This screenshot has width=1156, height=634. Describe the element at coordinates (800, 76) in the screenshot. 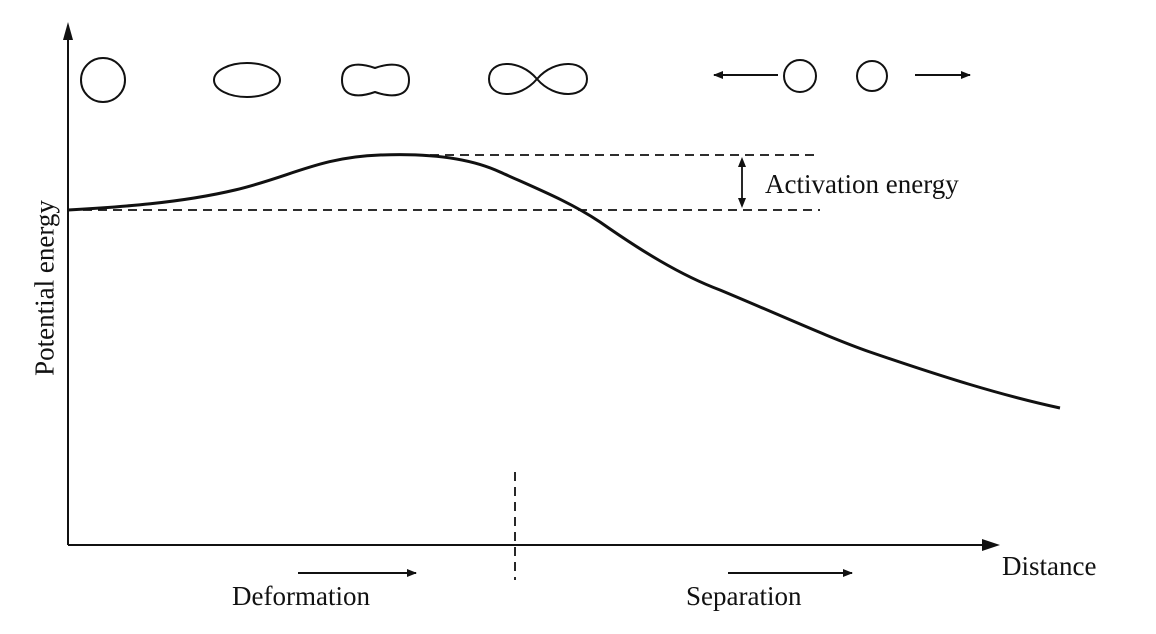

I see `left-fragment` at that location.